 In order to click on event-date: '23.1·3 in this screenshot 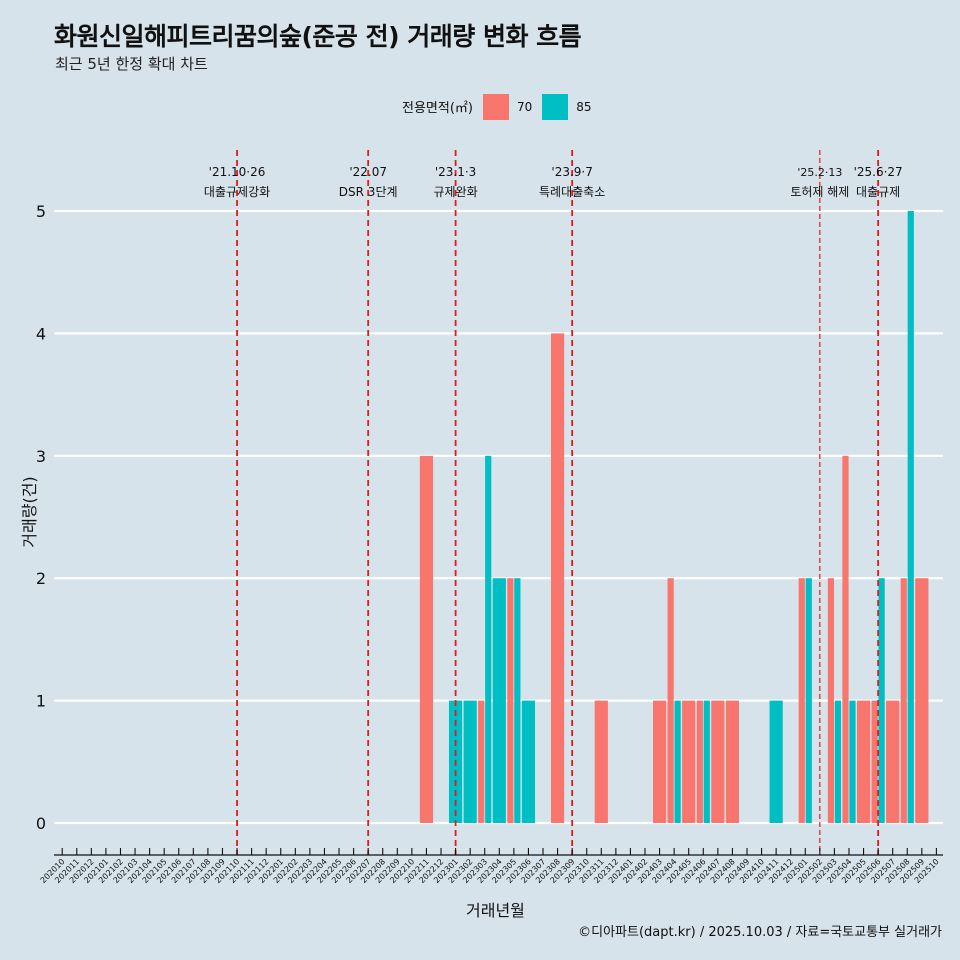, I will do `click(455, 172)`.